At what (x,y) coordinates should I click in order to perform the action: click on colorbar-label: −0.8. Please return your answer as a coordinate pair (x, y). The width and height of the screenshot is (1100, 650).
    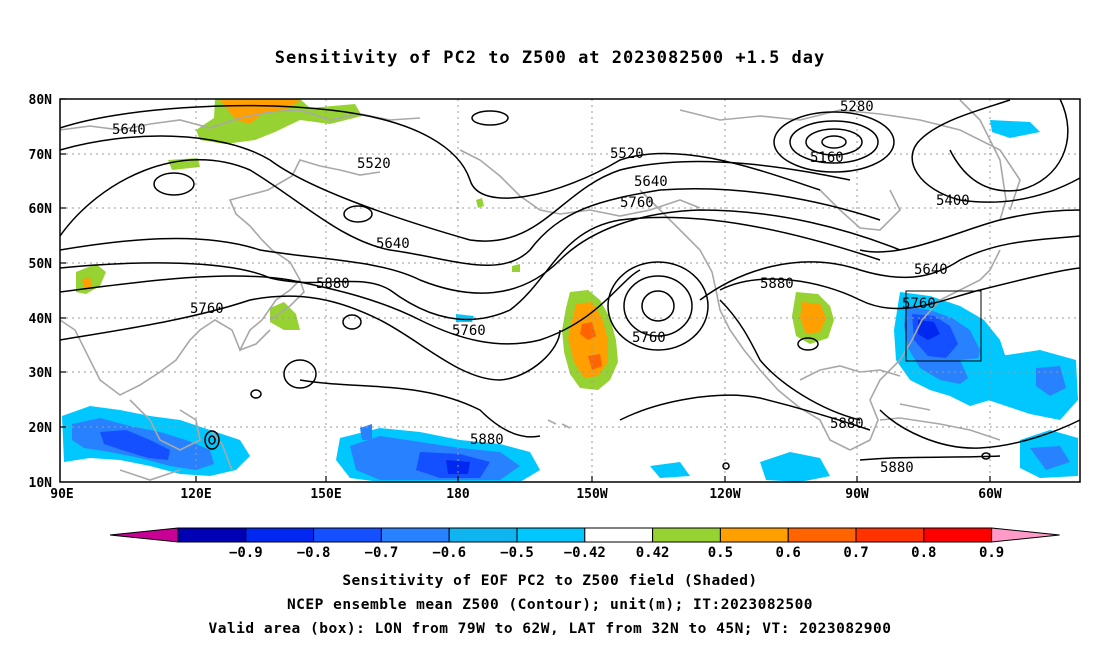
    Looking at the image, I should click on (314, 553).